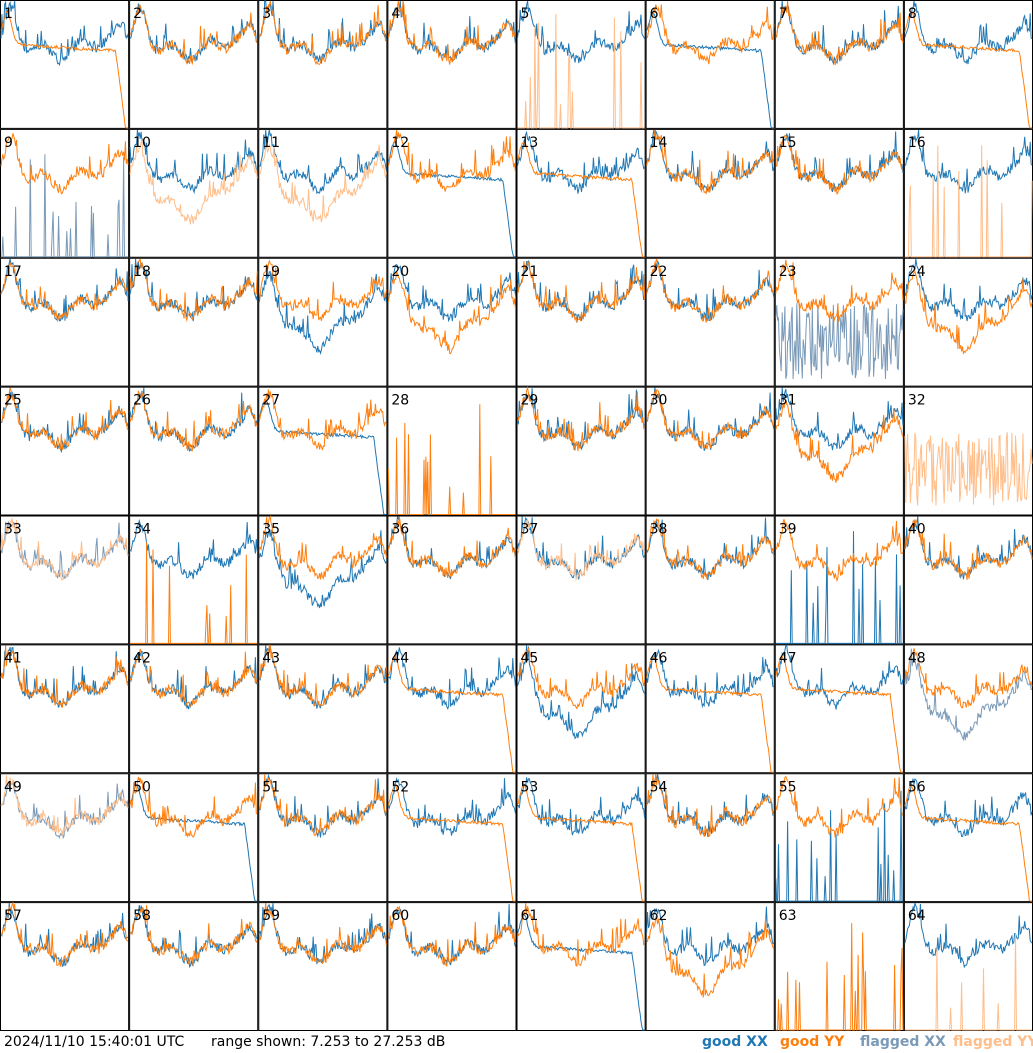  What do you see at coordinates (917, 272) in the screenshot?
I see `panel-number-label: 24` at bounding box center [917, 272].